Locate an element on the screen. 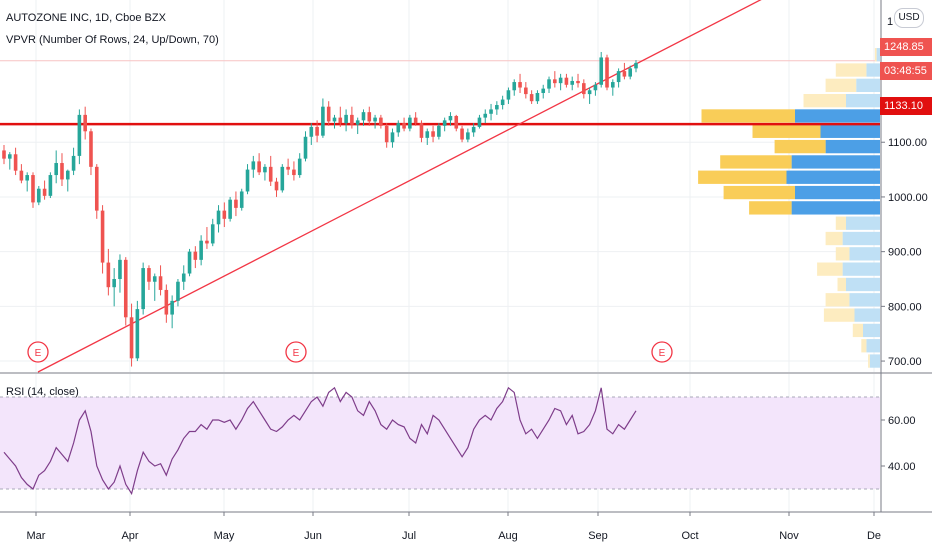 The image size is (932, 550). volume-profile is located at coordinates (789, 208).